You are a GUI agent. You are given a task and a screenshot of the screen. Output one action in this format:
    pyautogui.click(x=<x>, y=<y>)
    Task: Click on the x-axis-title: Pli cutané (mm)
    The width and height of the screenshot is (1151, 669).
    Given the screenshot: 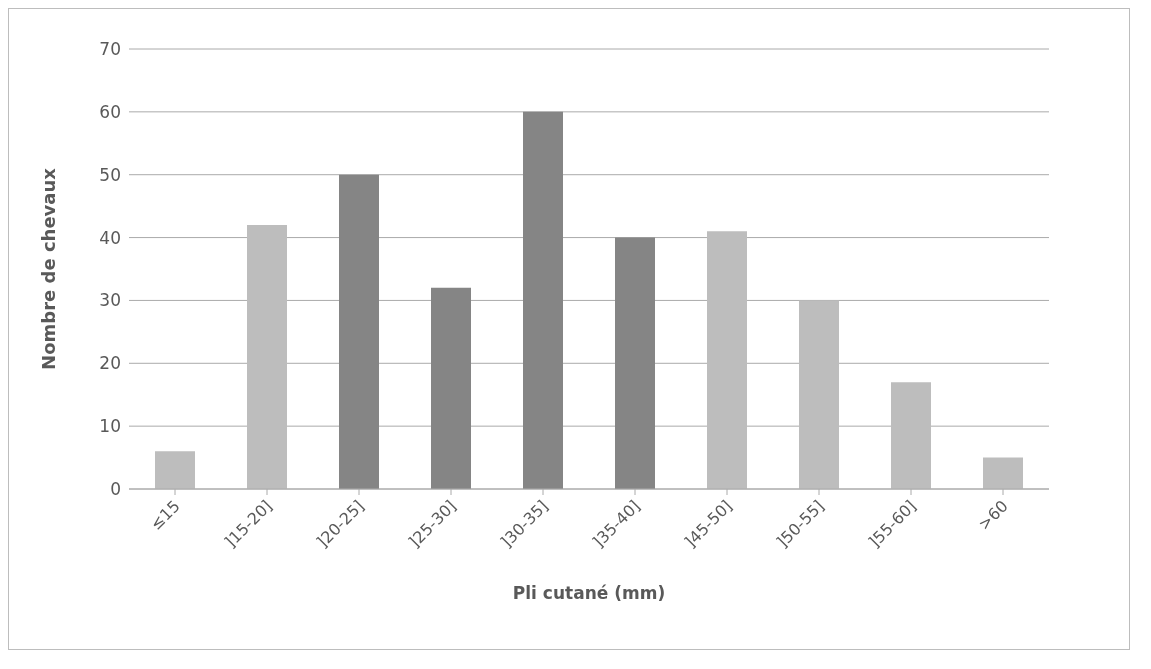 What is the action you would take?
    pyautogui.click(x=589, y=593)
    